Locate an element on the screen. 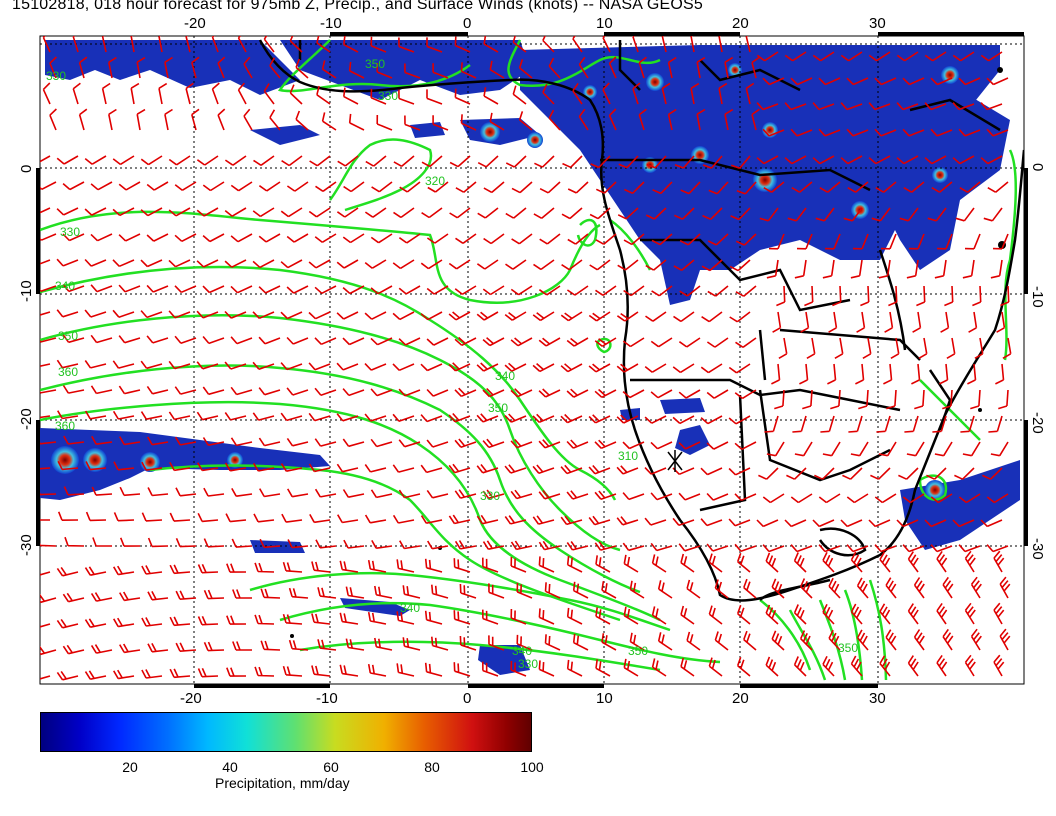 The height and width of the screenshot is (816, 1056). lon-label: 10 is located at coordinates (604, 23).